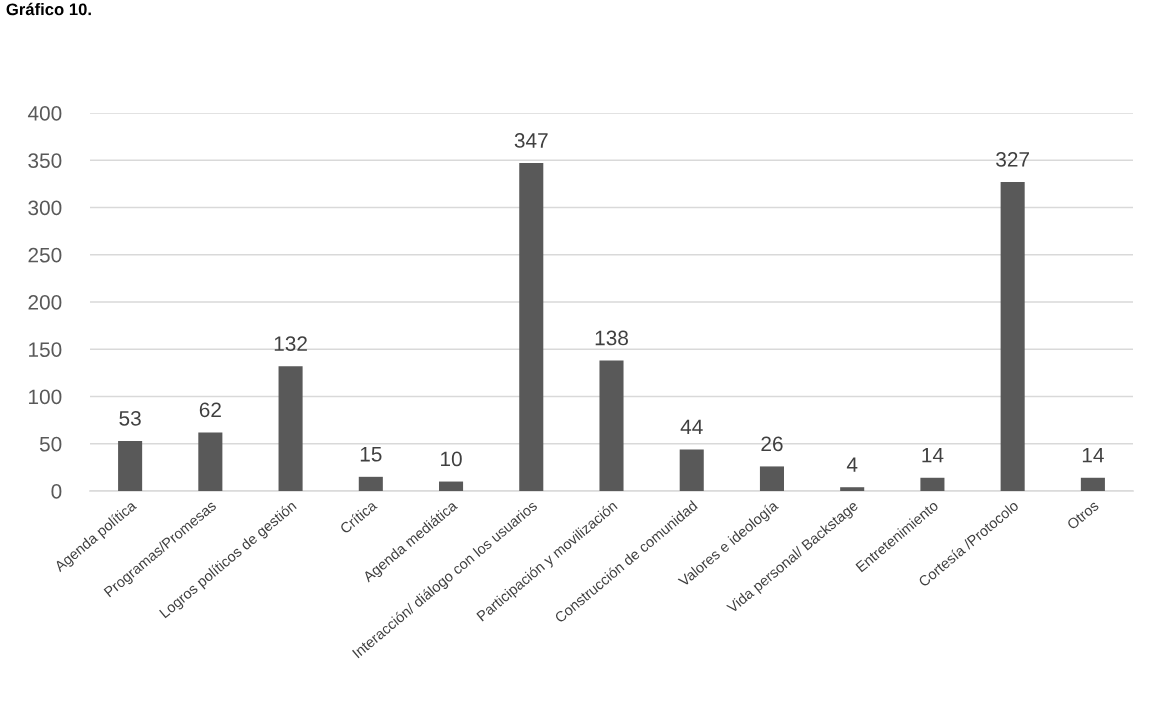 The image size is (1174, 709). I want to click on data-label: 138, so click(611, 338).